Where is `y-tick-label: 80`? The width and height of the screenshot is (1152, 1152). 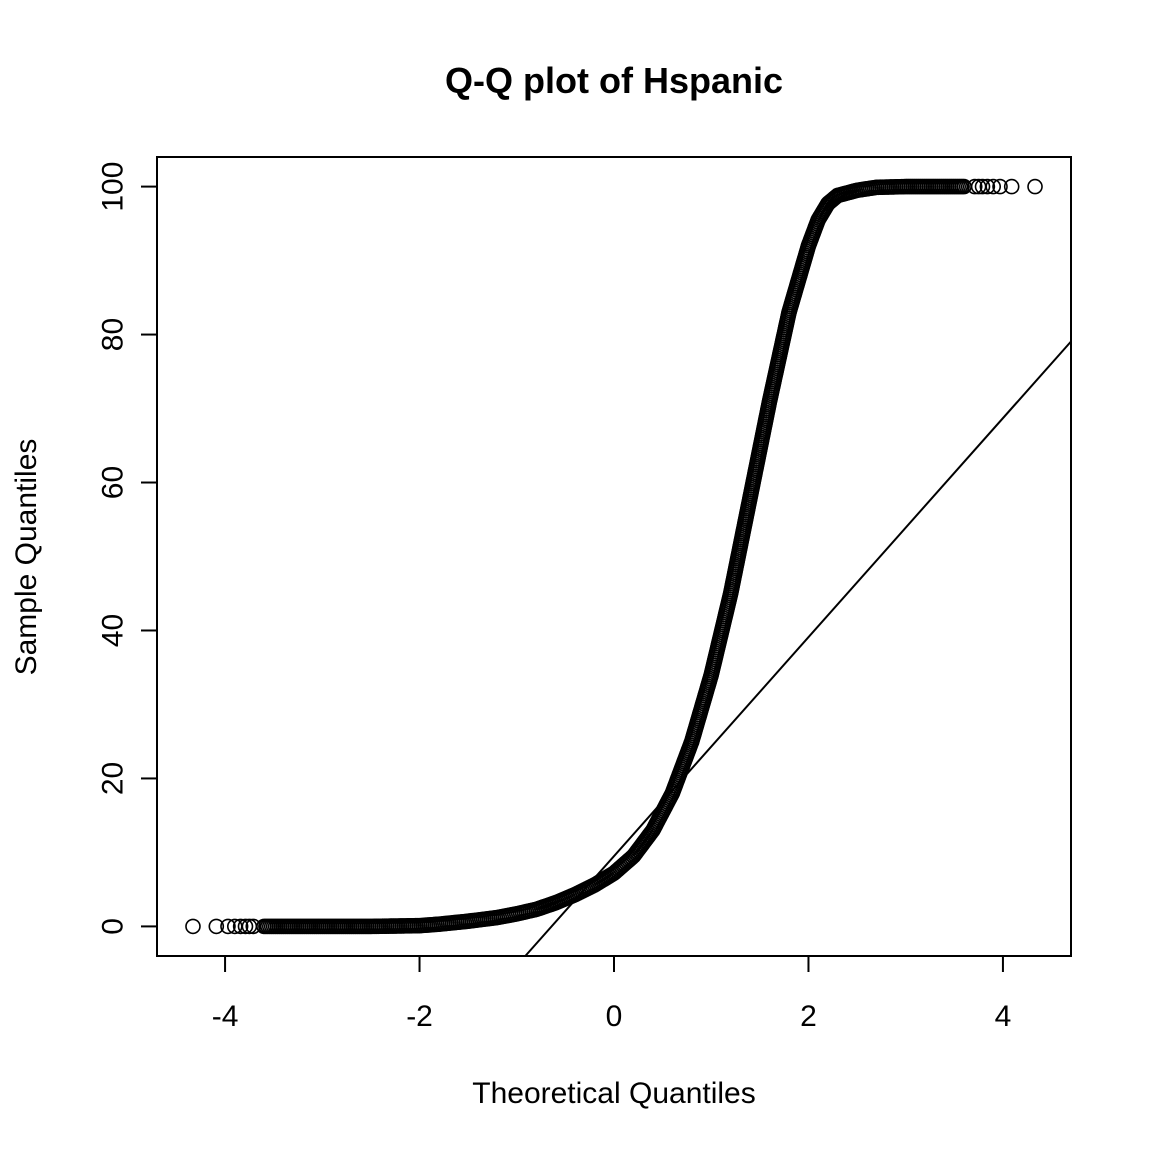 y-tick-label: 80 is located at coordinates (113, 334).